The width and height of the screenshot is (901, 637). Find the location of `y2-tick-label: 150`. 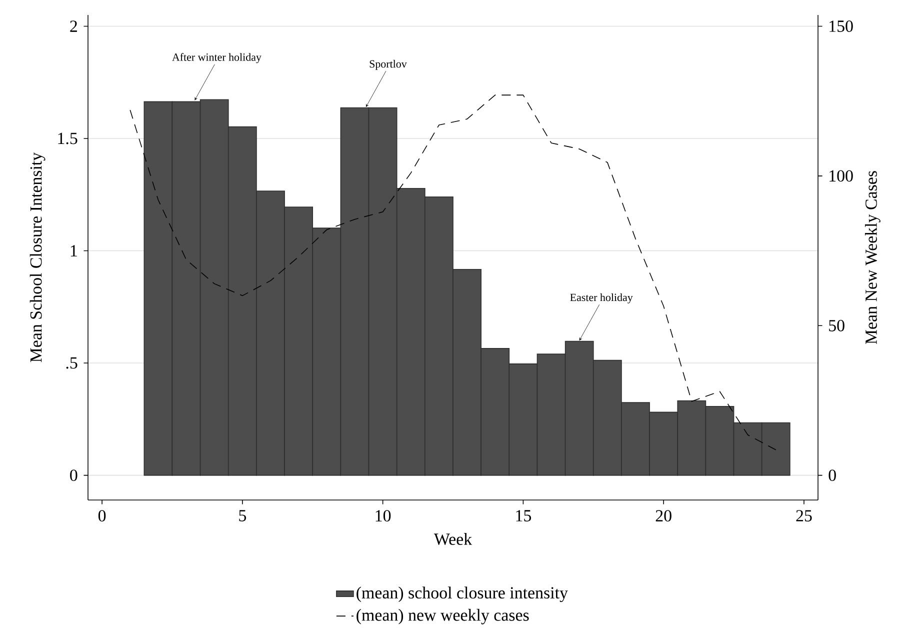

y2-tick-label: 150 is located at coordinates (841, 26).